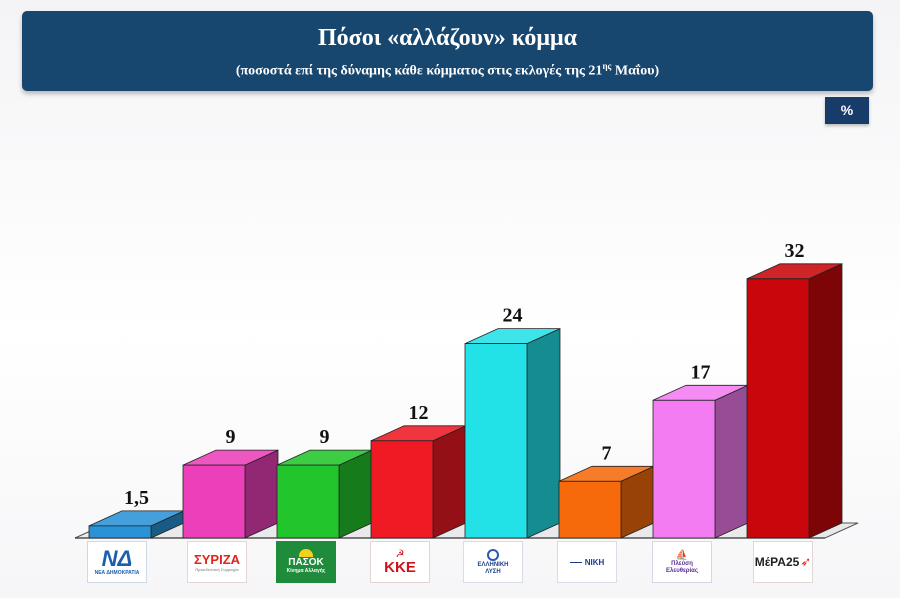  Describe the element at coordinates (217, 569) in the screenshot. I see `logo-syriza-text: Προοδευτική Συμμαχία` at that location.